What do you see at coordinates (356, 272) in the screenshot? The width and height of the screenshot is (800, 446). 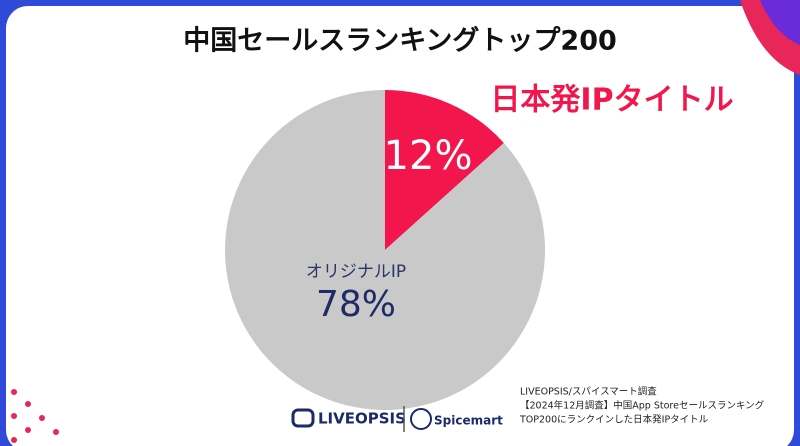 I see `slice-category-label: オリジナルIP` at bounding box center [356, 272].